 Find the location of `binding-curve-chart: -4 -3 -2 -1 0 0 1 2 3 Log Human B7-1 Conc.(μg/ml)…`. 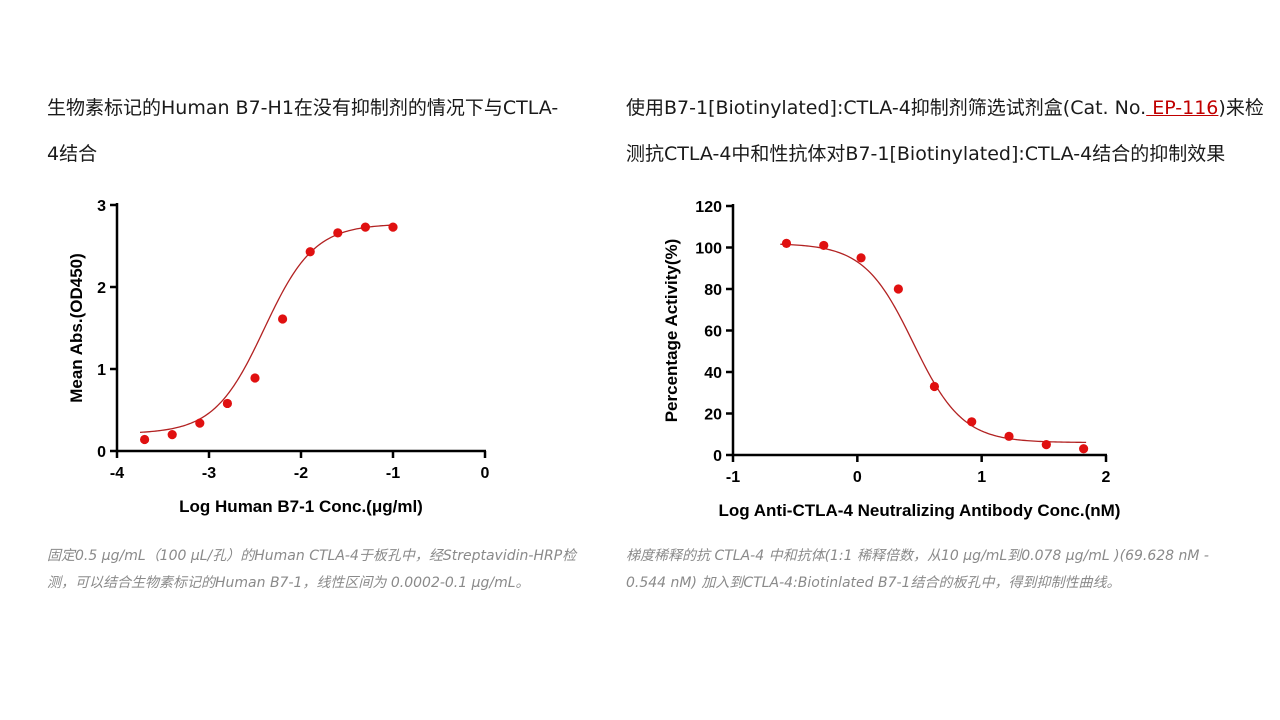

binding-curve-chart: -4 -3 -2 -1 0 0 1 2 3 Log Human B7-1 Conc.(μg/ml)… is located at coordinates (278, 357).